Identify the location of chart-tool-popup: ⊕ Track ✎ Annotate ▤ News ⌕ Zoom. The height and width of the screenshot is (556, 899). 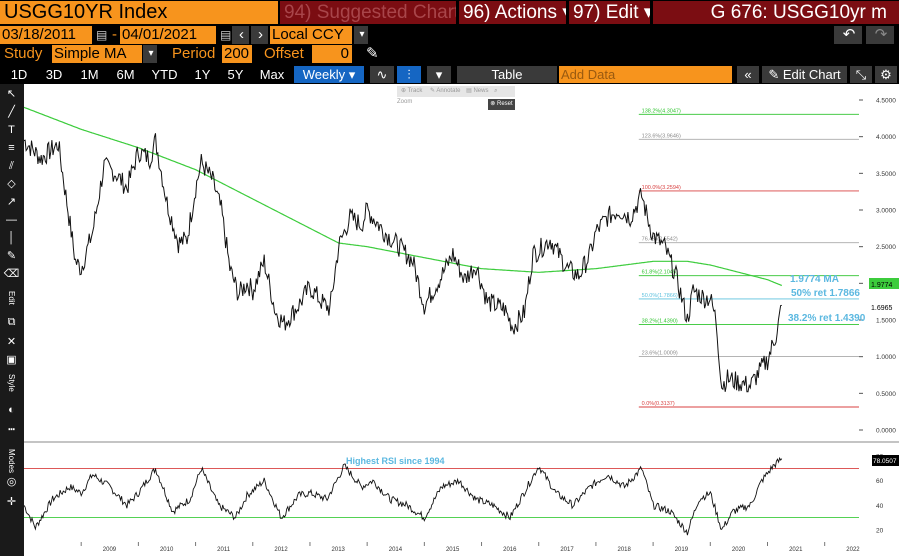
(456, 95).